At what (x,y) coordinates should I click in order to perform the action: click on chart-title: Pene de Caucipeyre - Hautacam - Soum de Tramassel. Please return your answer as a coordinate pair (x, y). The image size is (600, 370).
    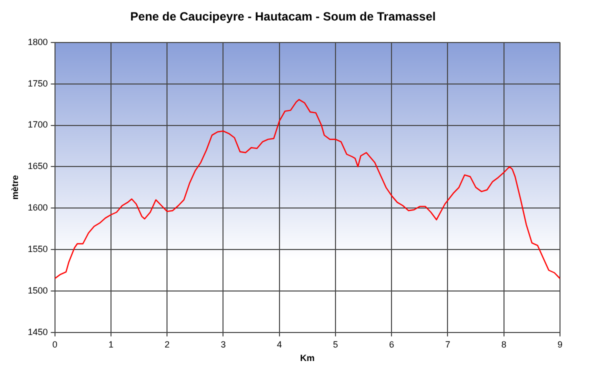
    Looking at the image, I should click on (283, 17).